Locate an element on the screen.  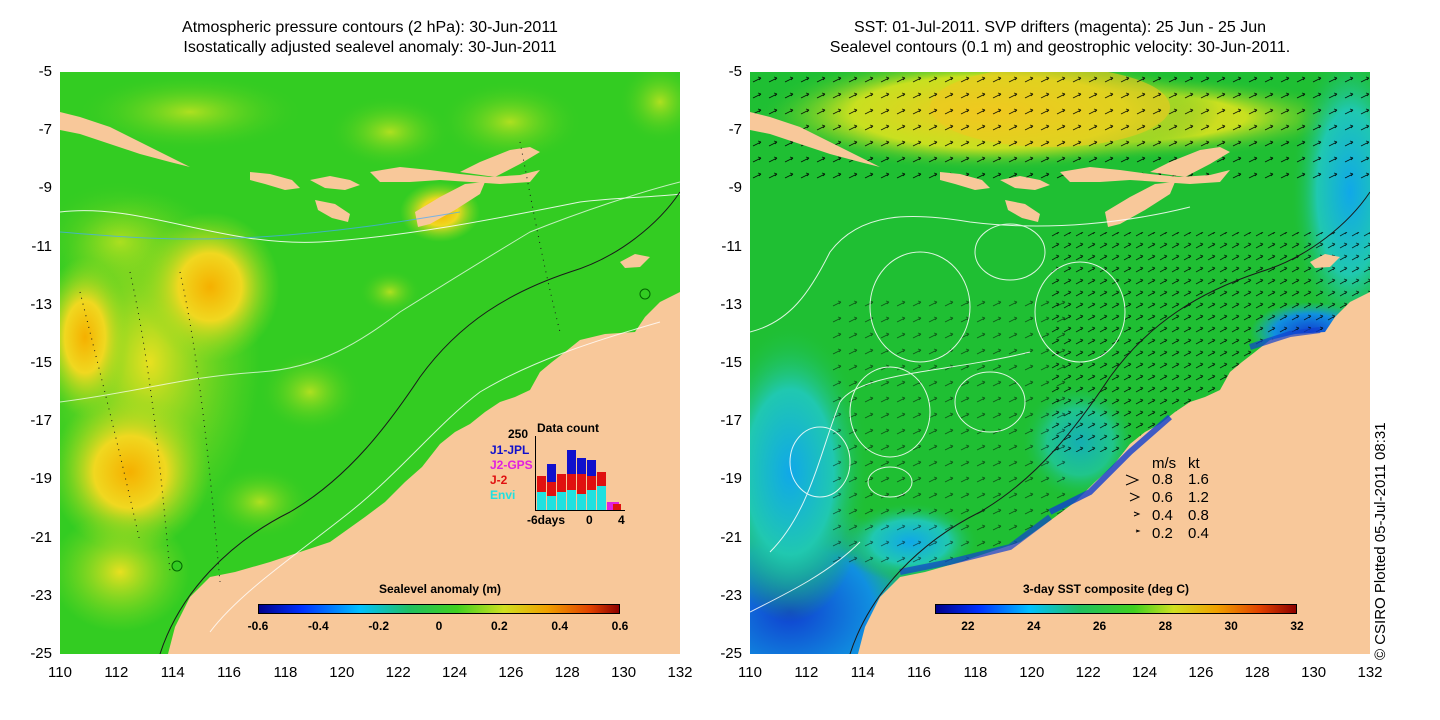
histogram-bars is located at coordinates (579, 480).